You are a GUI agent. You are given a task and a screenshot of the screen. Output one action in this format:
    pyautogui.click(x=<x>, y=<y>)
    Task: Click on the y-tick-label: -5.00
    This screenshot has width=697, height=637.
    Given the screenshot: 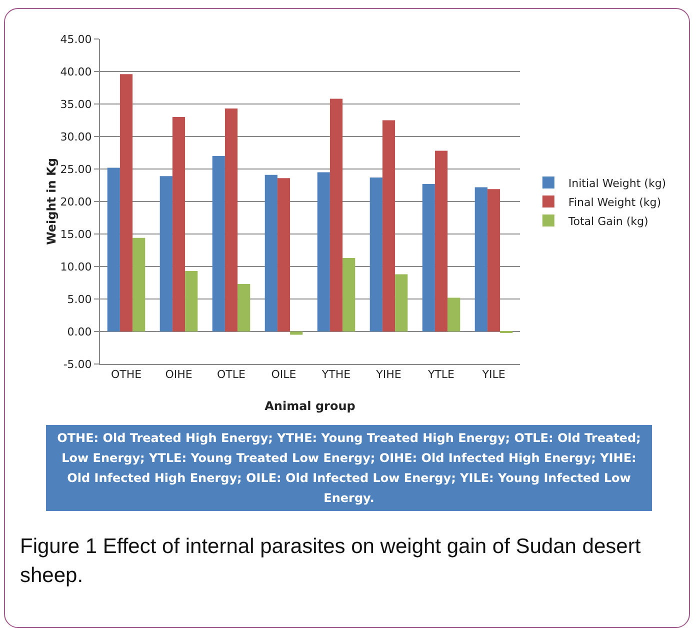 What is the action you would take?
    pyautogui.click(x=77, y=364)
    